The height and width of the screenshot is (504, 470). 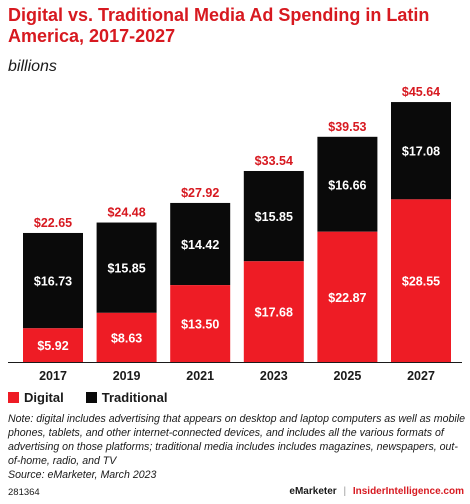 I want to click on bar-traditional-2025, so click(x=347, y=184).